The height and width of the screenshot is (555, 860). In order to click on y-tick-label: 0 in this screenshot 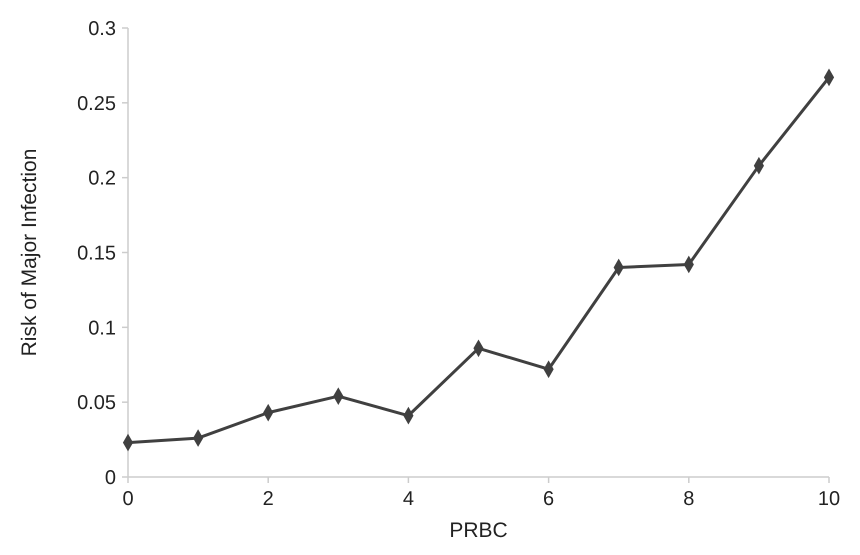, I will do `click(110, 478)`.